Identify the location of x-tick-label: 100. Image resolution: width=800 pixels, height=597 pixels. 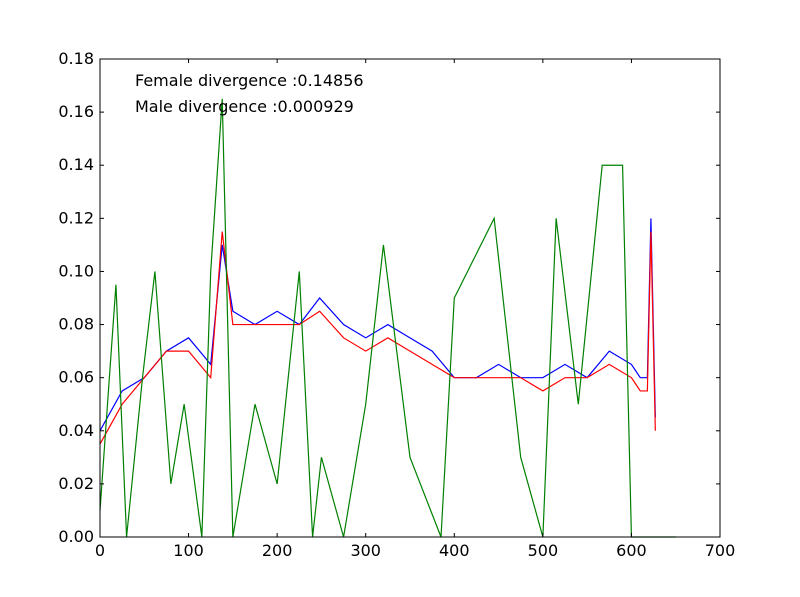
(188, 550).